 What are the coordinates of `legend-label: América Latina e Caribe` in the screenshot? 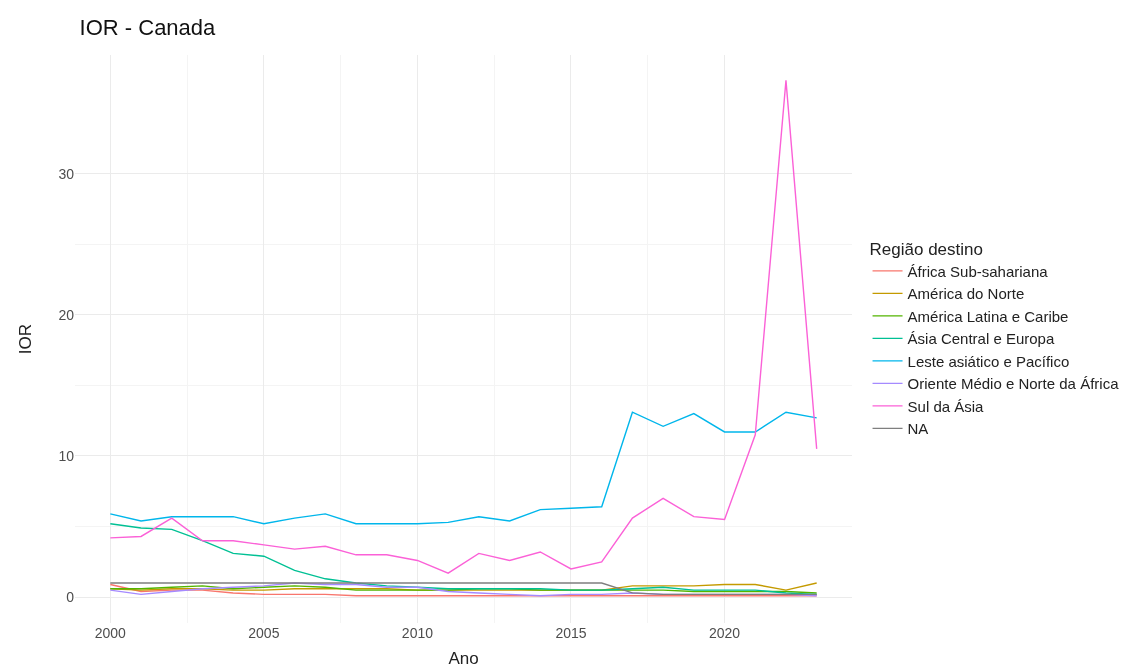 It's located at (988, 316).